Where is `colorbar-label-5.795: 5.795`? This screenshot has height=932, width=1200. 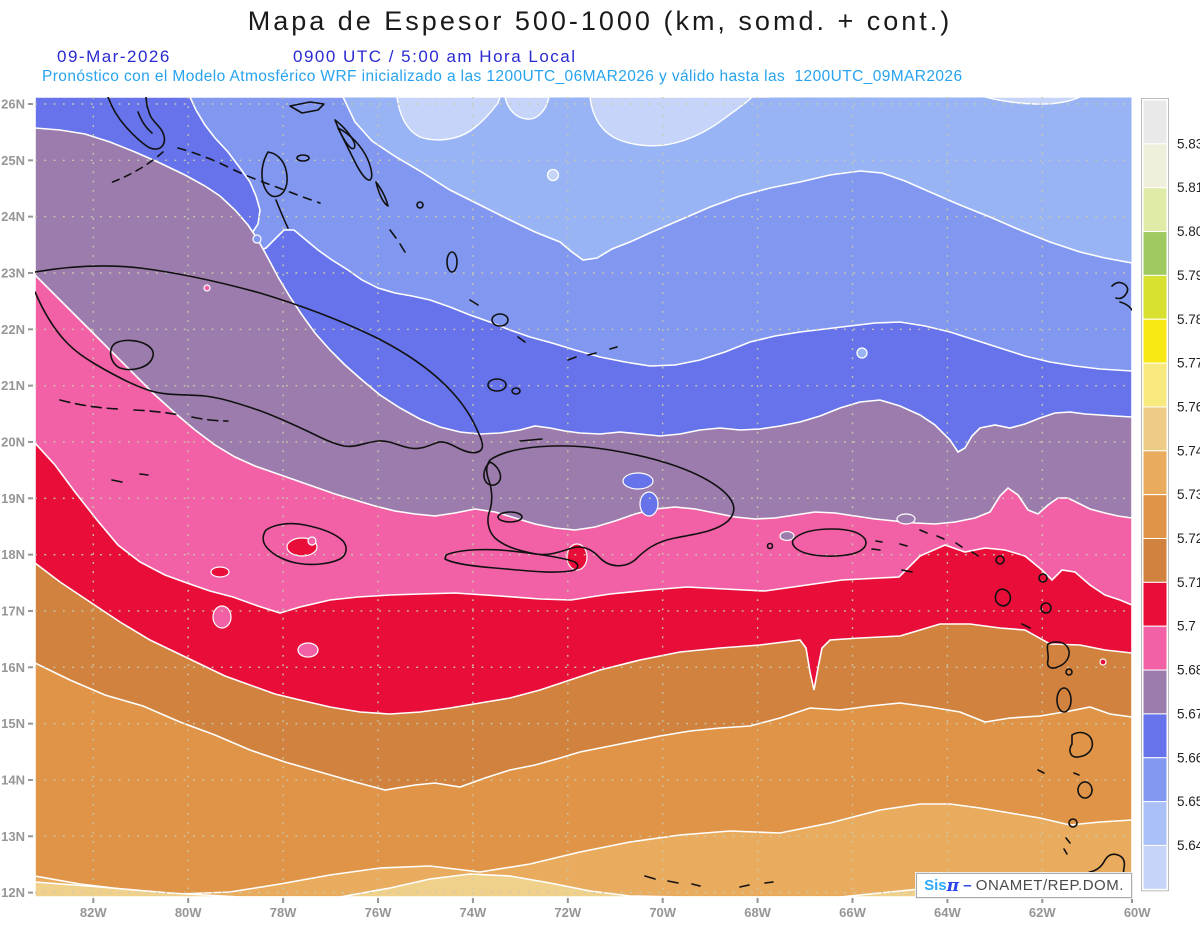 colorbar-label-5.795: 5.795 is located at coordinates (1188, 275).